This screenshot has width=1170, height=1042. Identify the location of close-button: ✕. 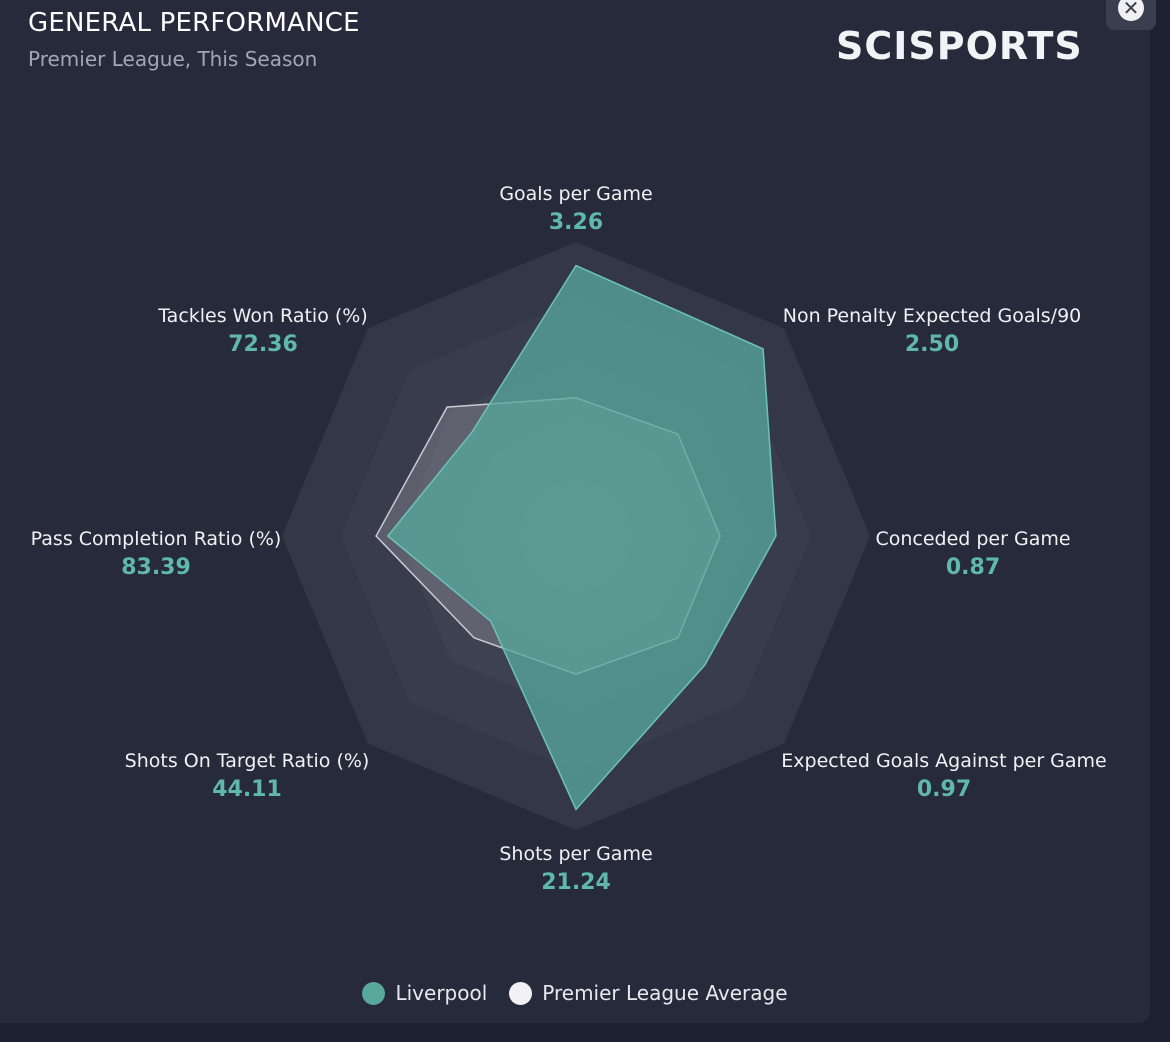
(1131, 15).